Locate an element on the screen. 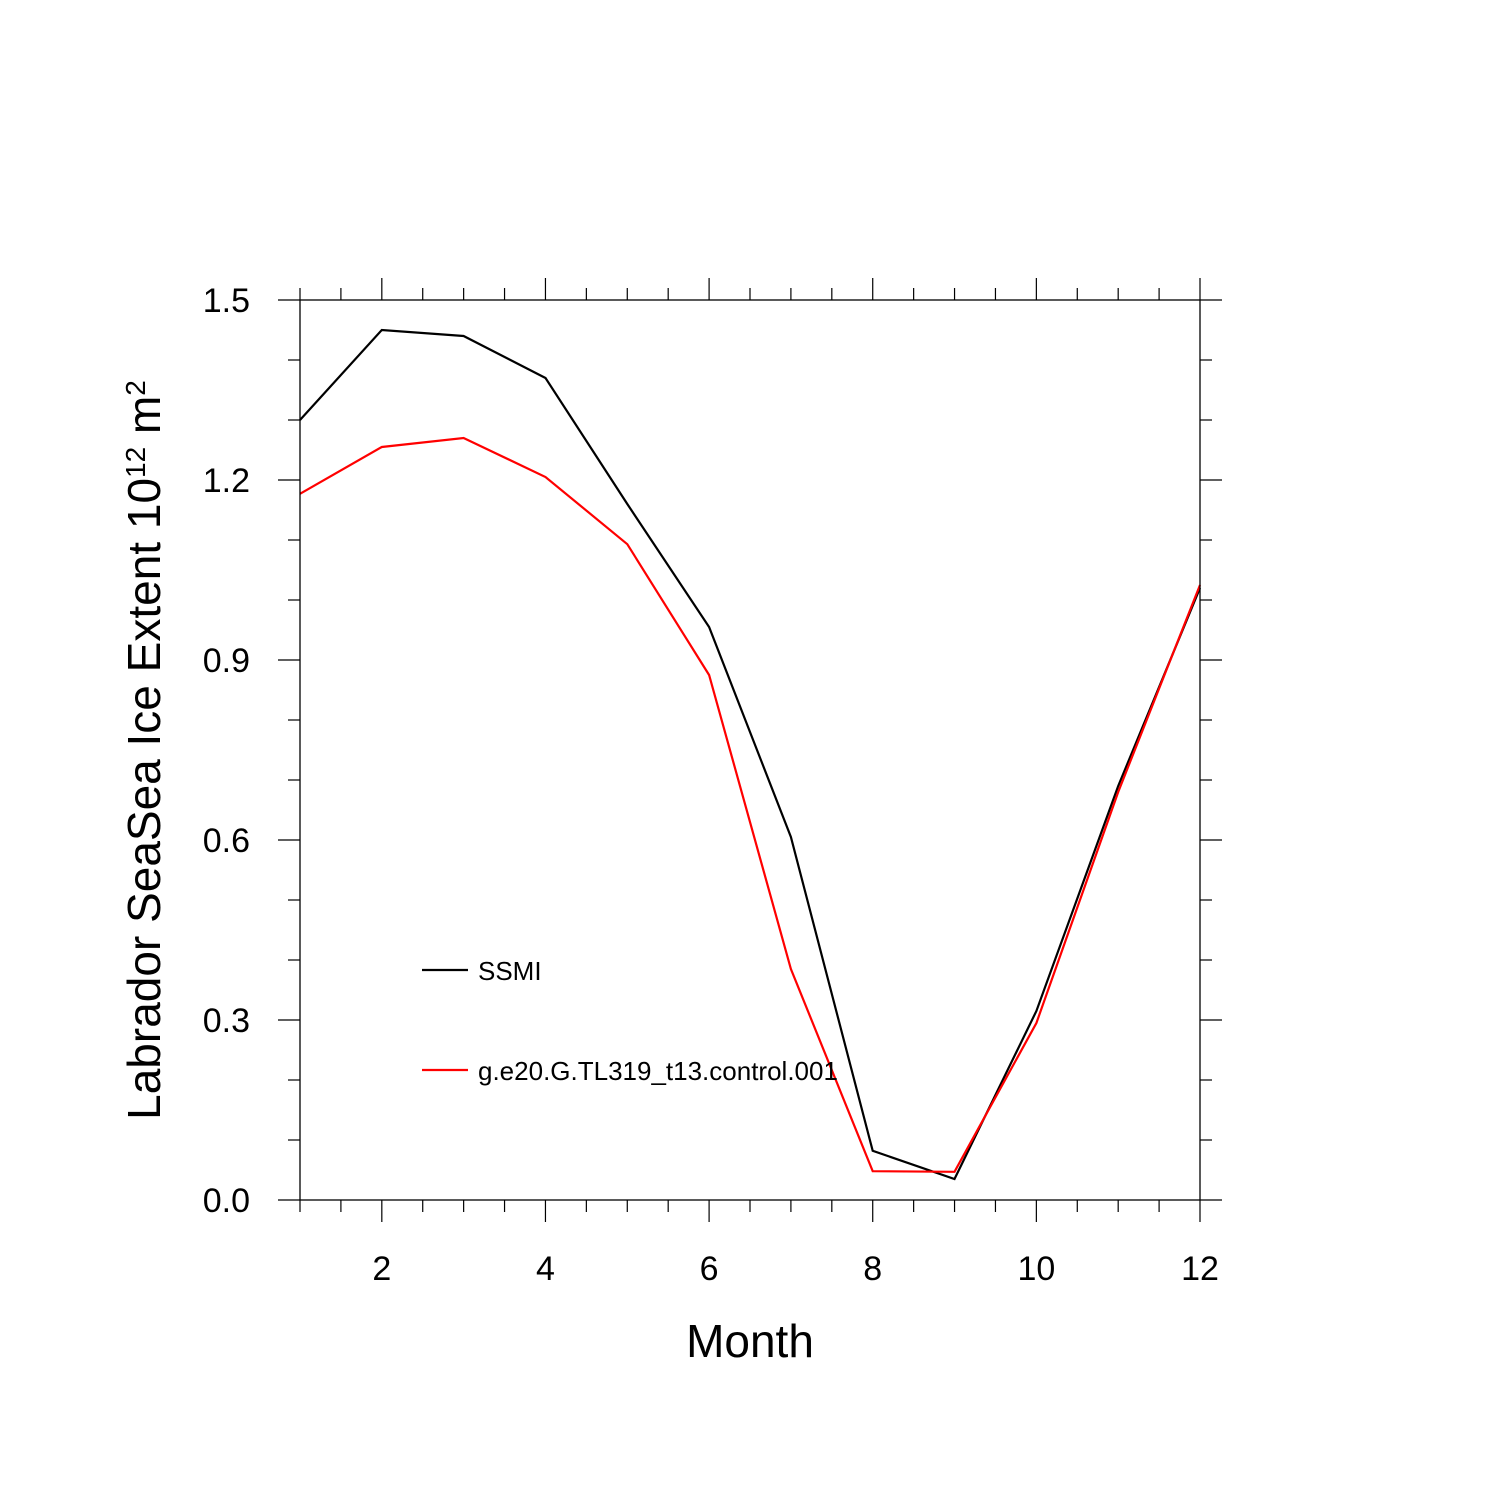  x-axis-title: Month is located at coordinates (750, 1341).